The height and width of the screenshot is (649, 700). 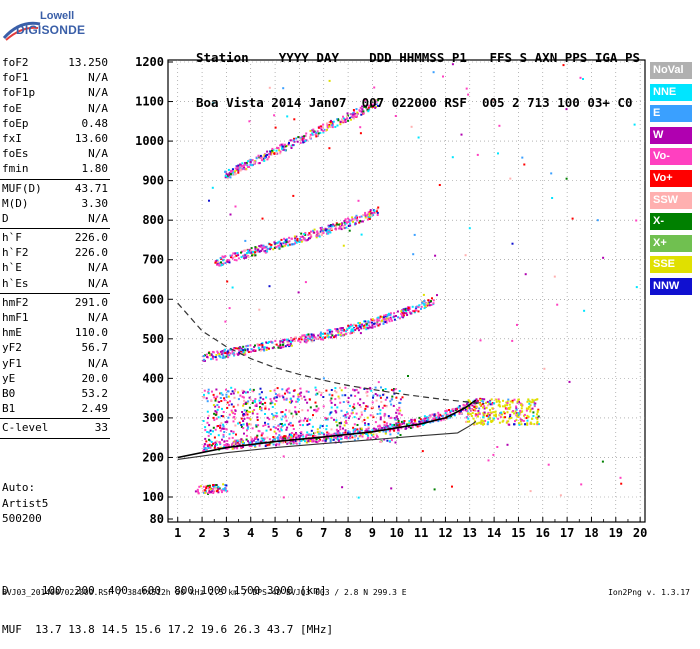 What do you see at coordinates (9, 378) in the screenshot?
I see `param-label: yE` at bounding box center [9, 378].